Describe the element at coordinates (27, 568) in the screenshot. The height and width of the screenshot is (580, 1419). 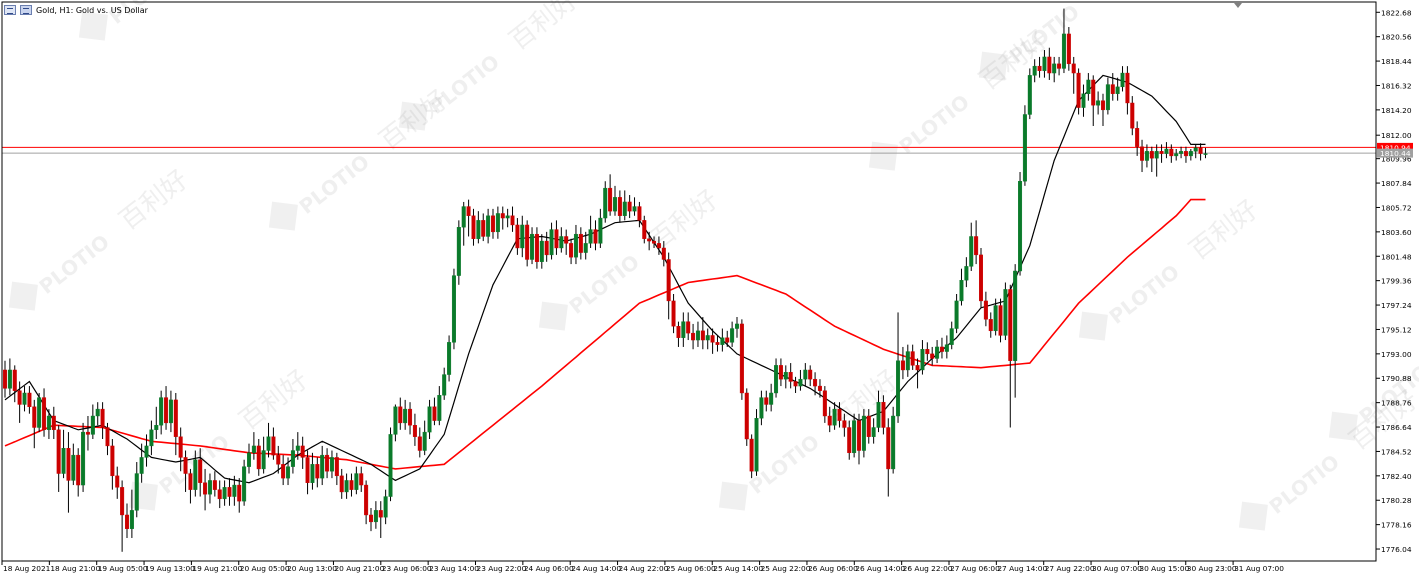
I see `x-tick-label: 18 Aug 2021` at that location.